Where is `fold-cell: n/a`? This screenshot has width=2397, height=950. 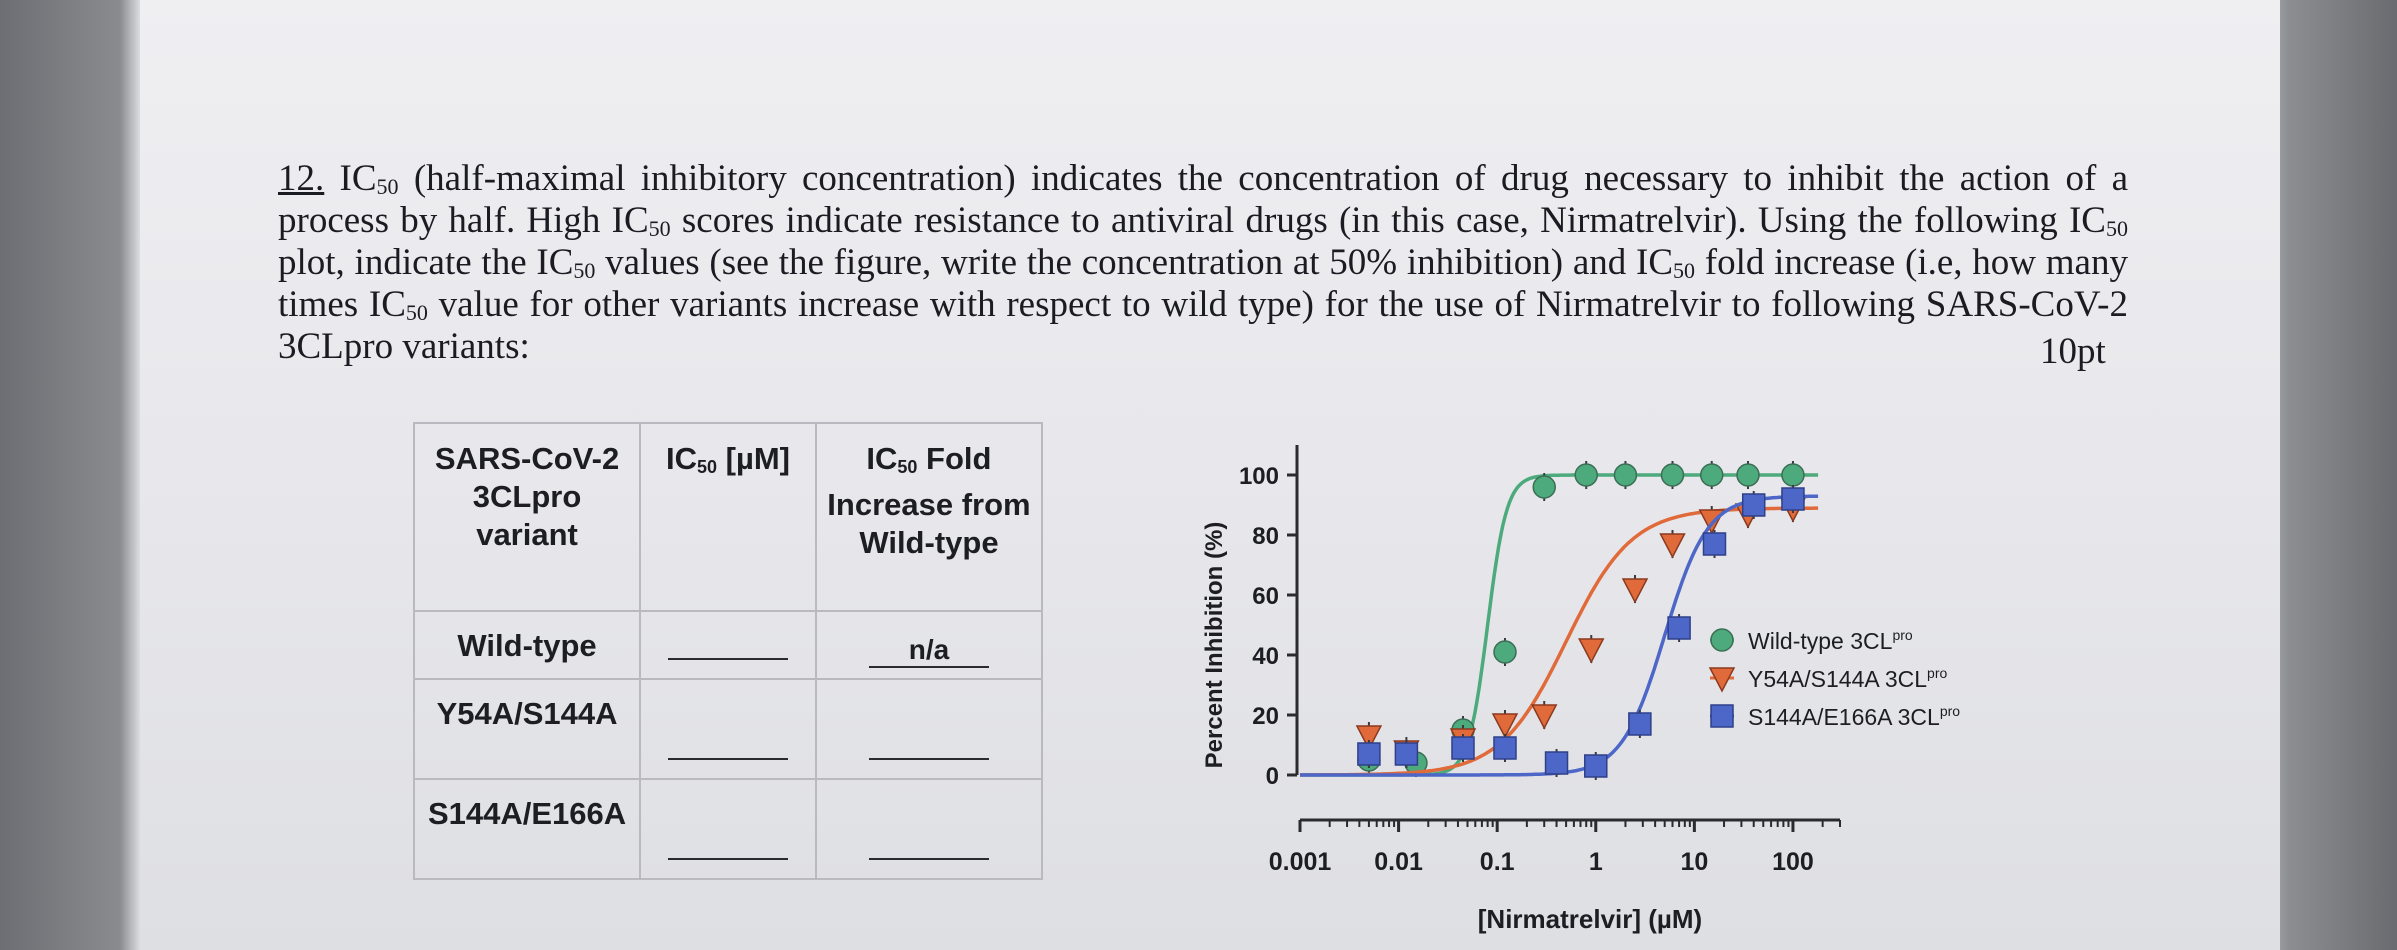 fold-cell: n/a is located at coordinates (929, 645).